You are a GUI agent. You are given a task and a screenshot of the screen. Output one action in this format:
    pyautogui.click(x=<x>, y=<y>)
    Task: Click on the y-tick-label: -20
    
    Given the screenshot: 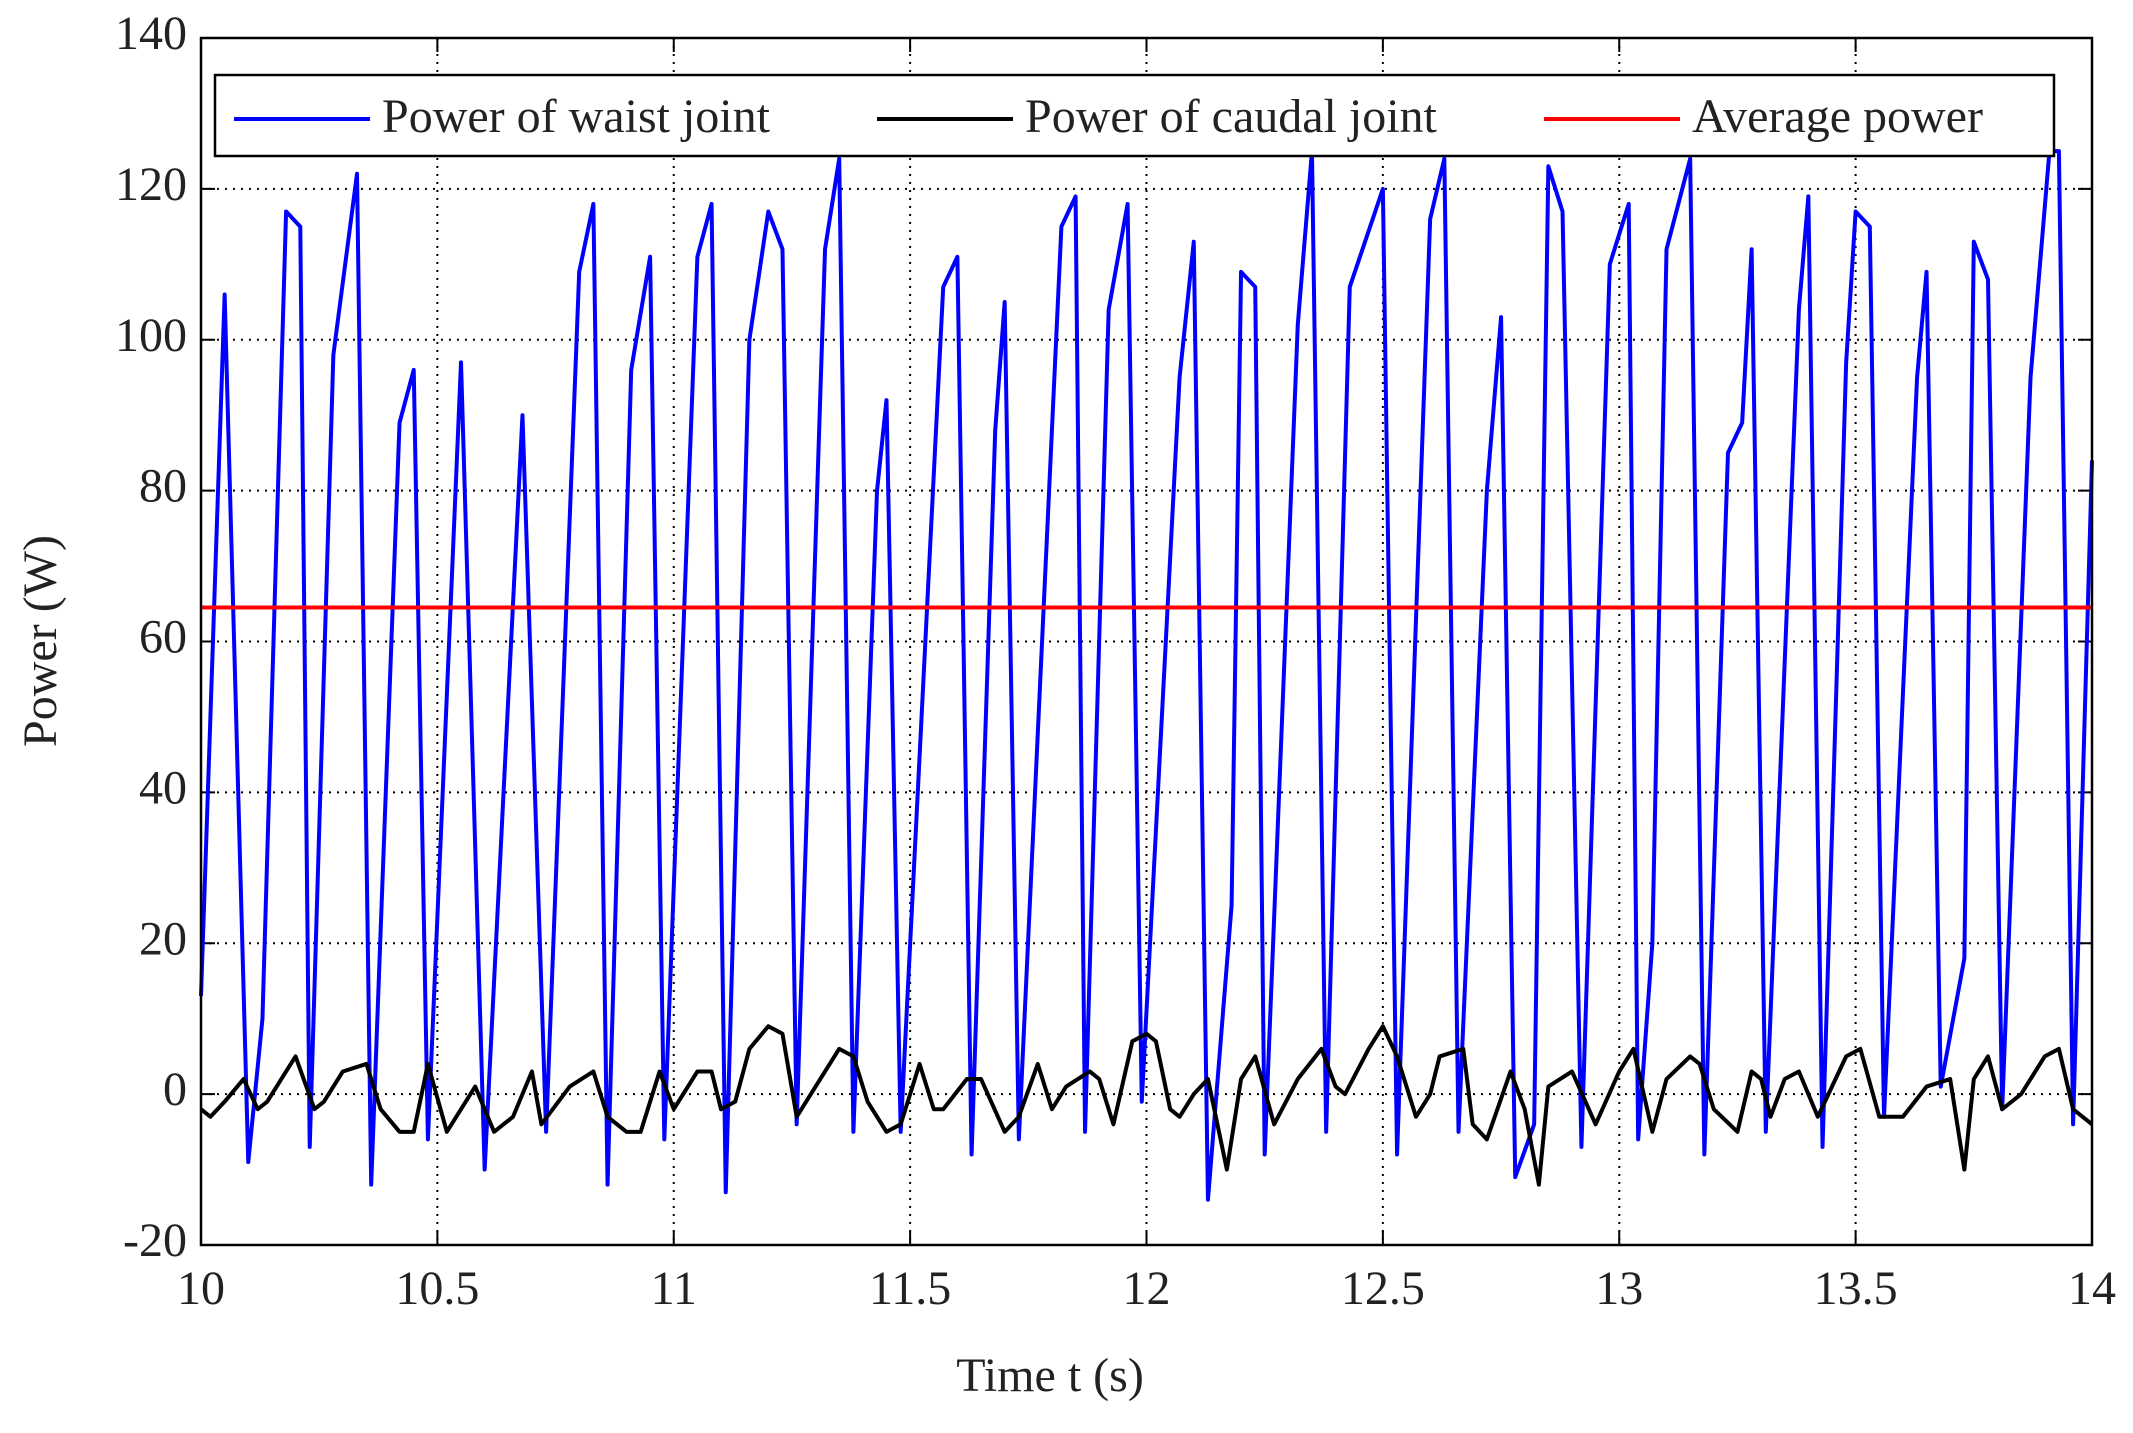 What is the action you would take?
    pyautogui.click(x=155, y=1240)
    